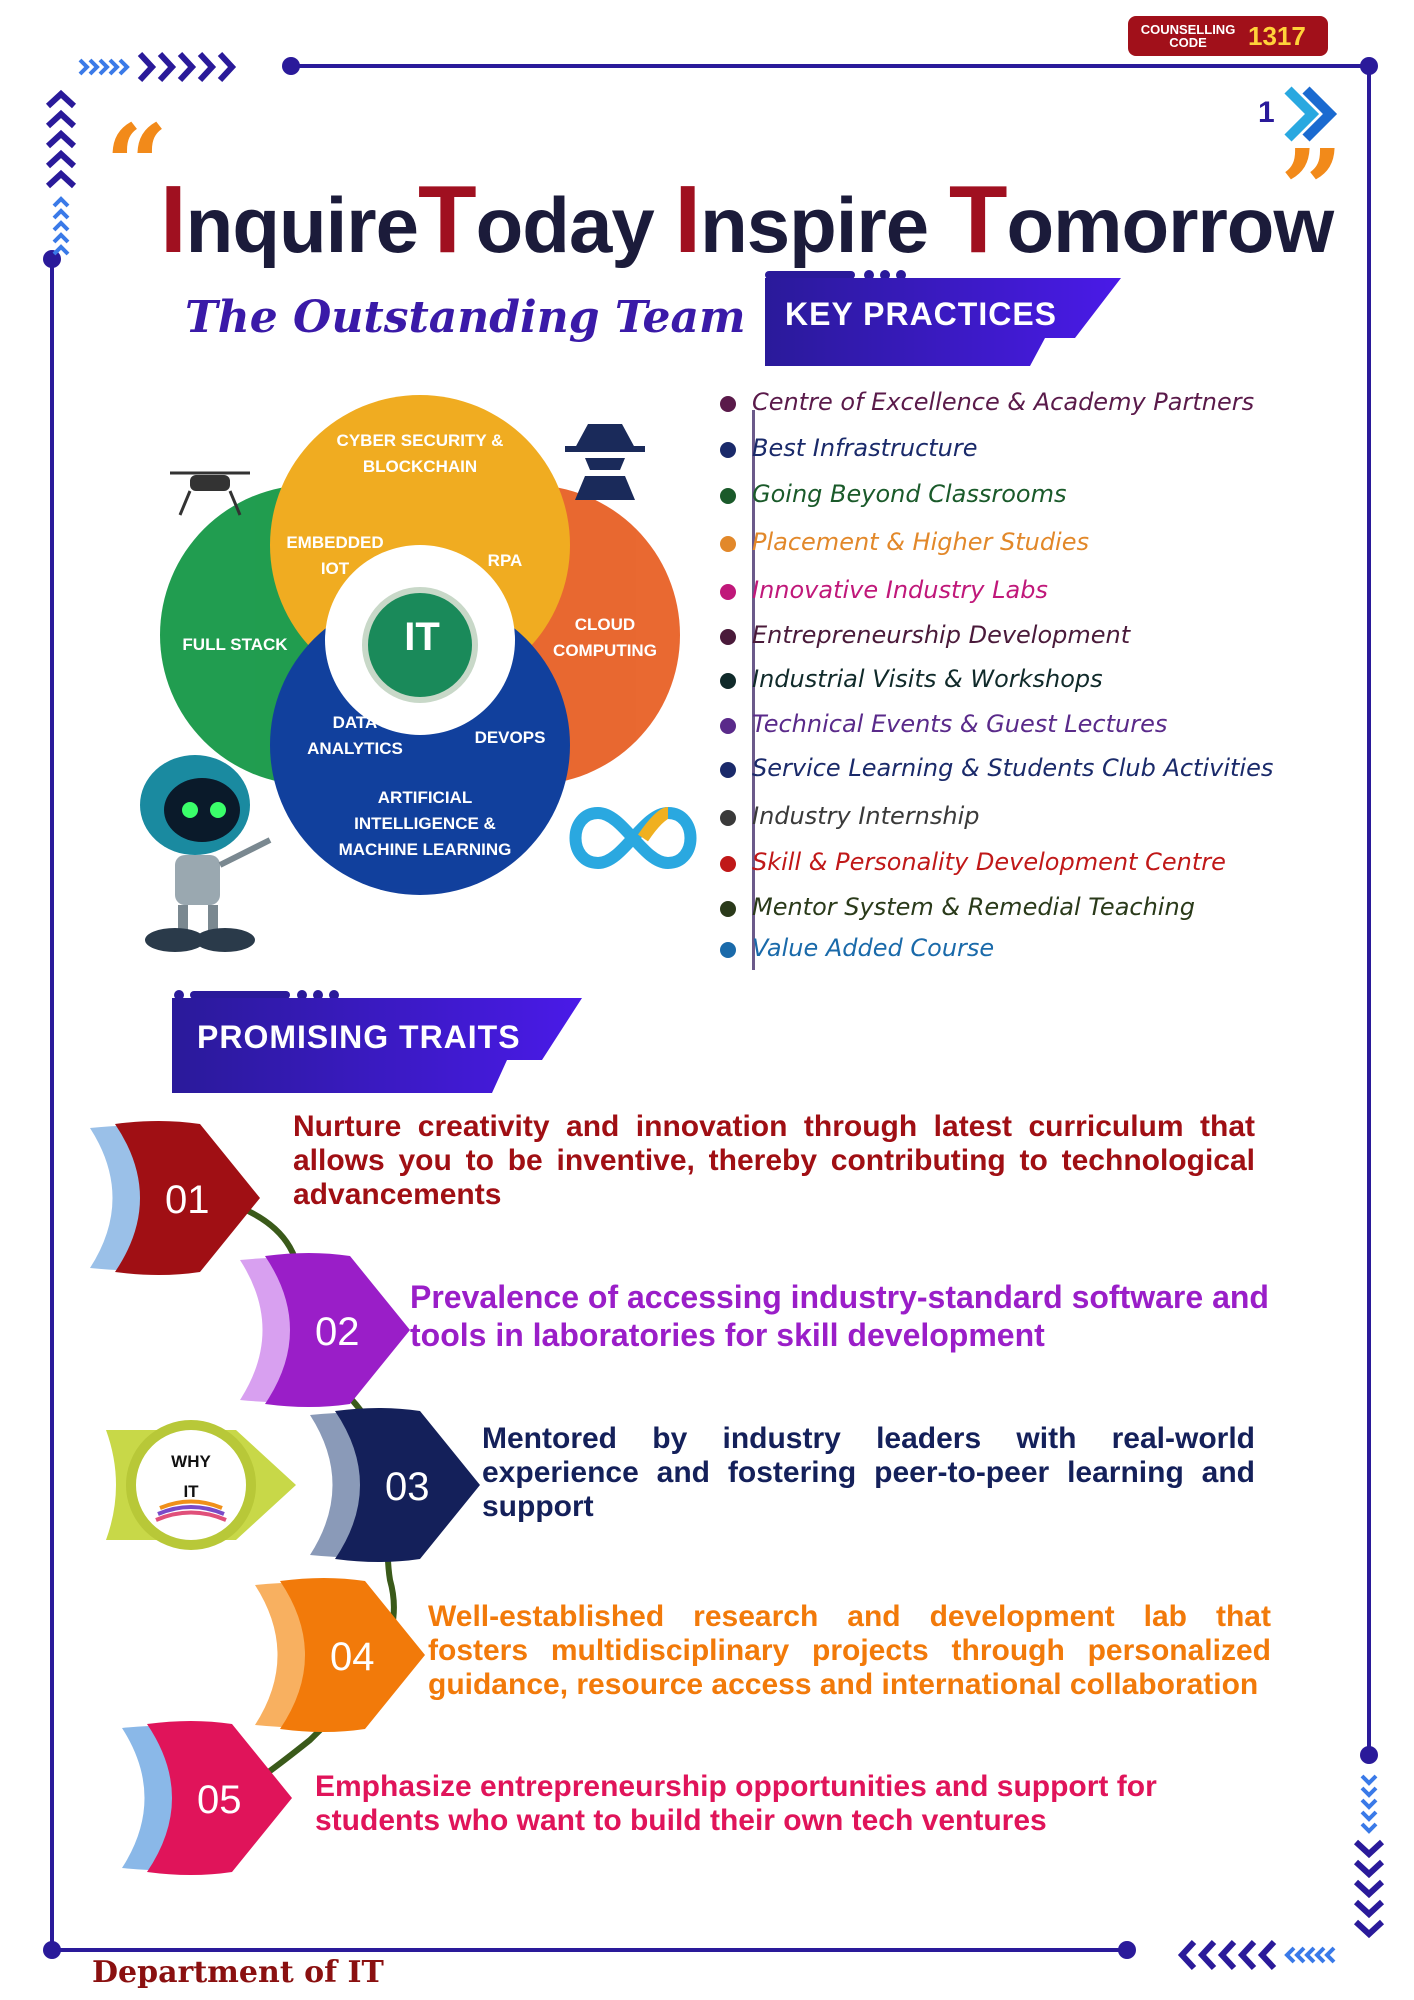 This screenshot has height=2000, width=1414. What do you see at coordinates (359, 1037) in the screenshot?
I see `traits-title: PROMISING TRAITS` at bounding box center [359, 1037].